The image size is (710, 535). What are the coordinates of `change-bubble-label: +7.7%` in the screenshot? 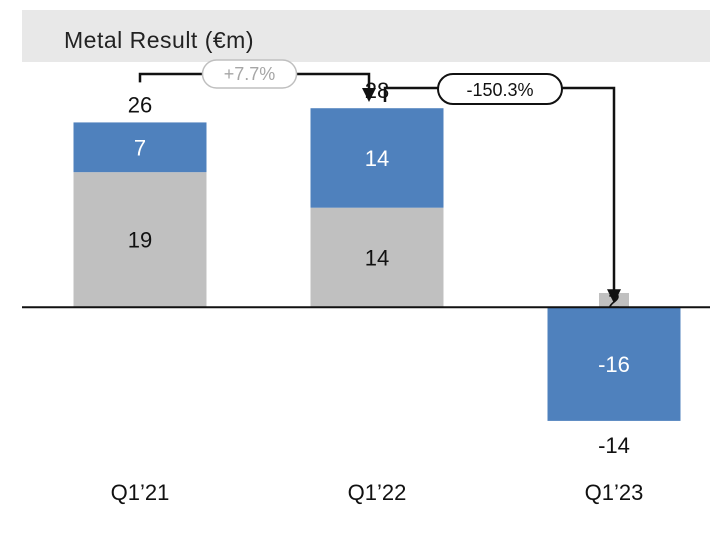 It's located at (250, 74).